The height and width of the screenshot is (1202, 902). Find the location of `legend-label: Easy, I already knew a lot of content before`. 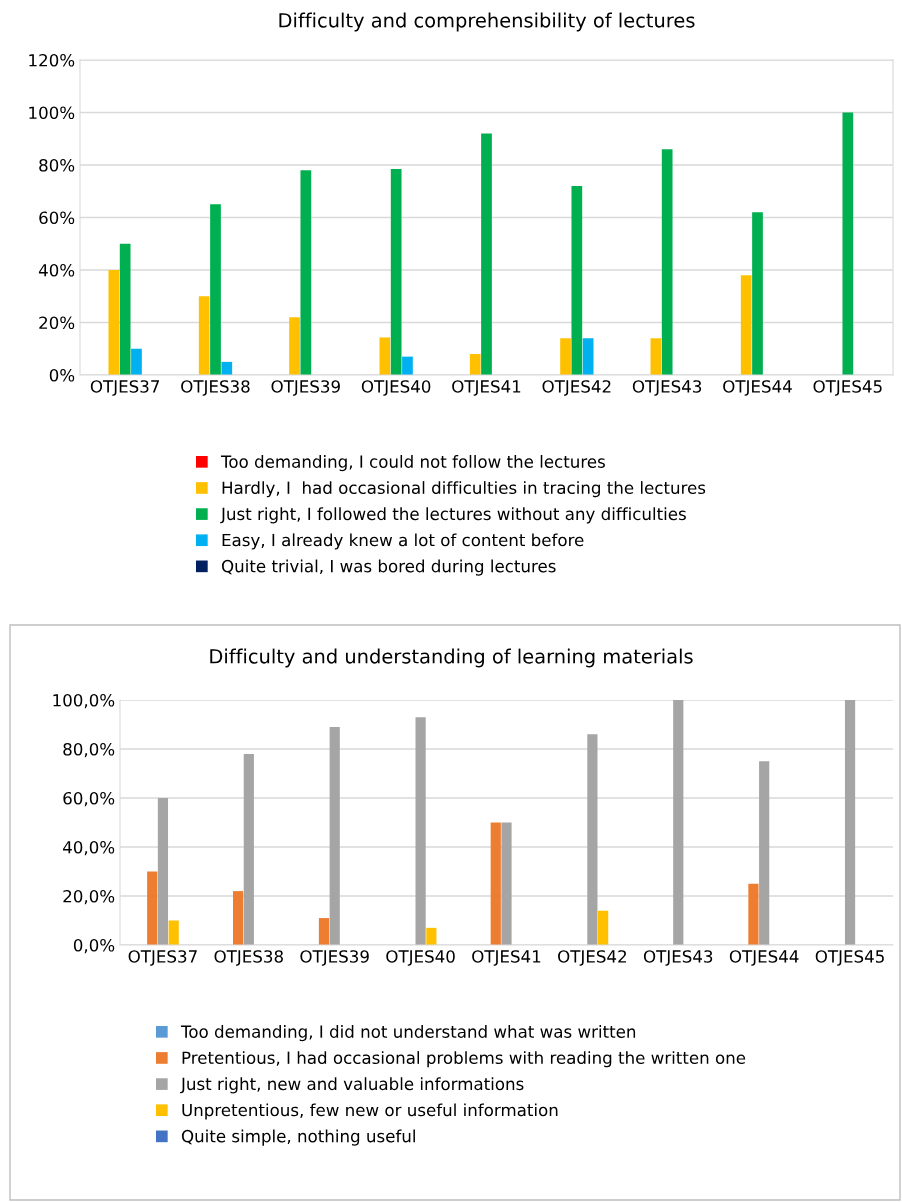

legend-label: Easy, I already knew a lot of content before is located at coordinates (403, 541).